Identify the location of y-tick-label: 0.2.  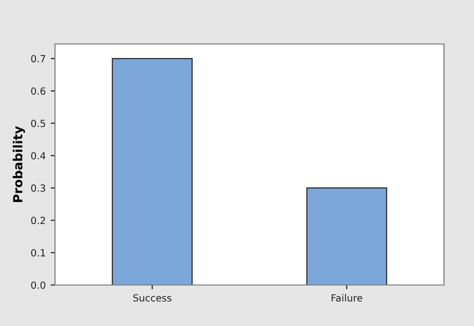
(38, 220).